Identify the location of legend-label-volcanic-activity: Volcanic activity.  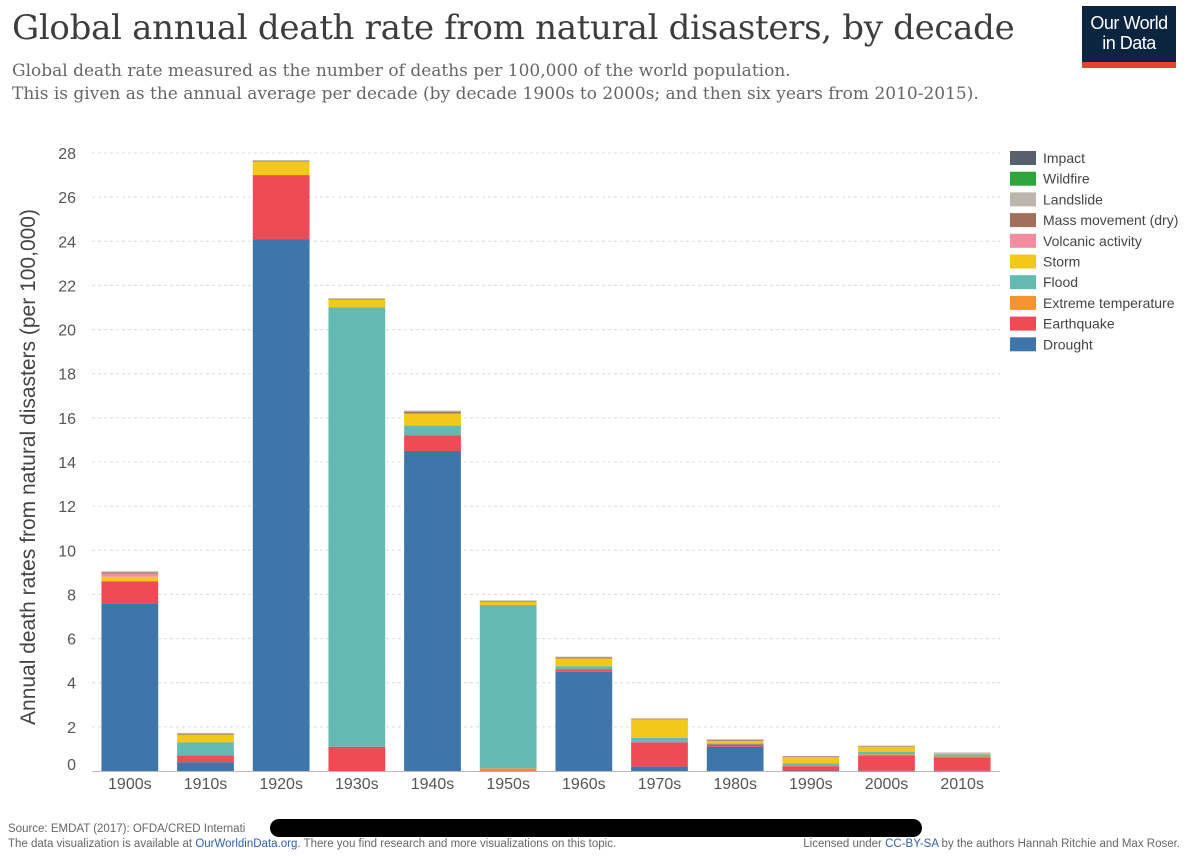
(1092, 241).